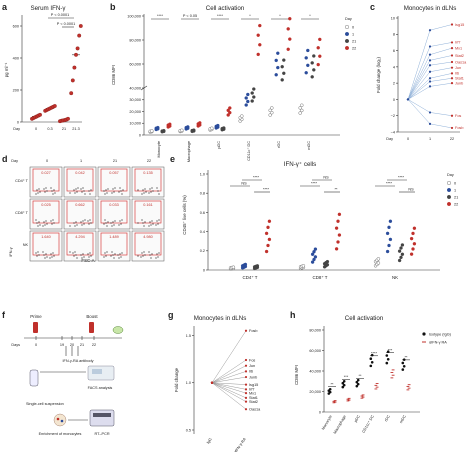 Image resolution: width=474 pixels, height=452 pixels. What do you see at coordinates (244, 184) in the screenshot?
I see `panel-e-sig: NS` at bounding box center [244, 184].